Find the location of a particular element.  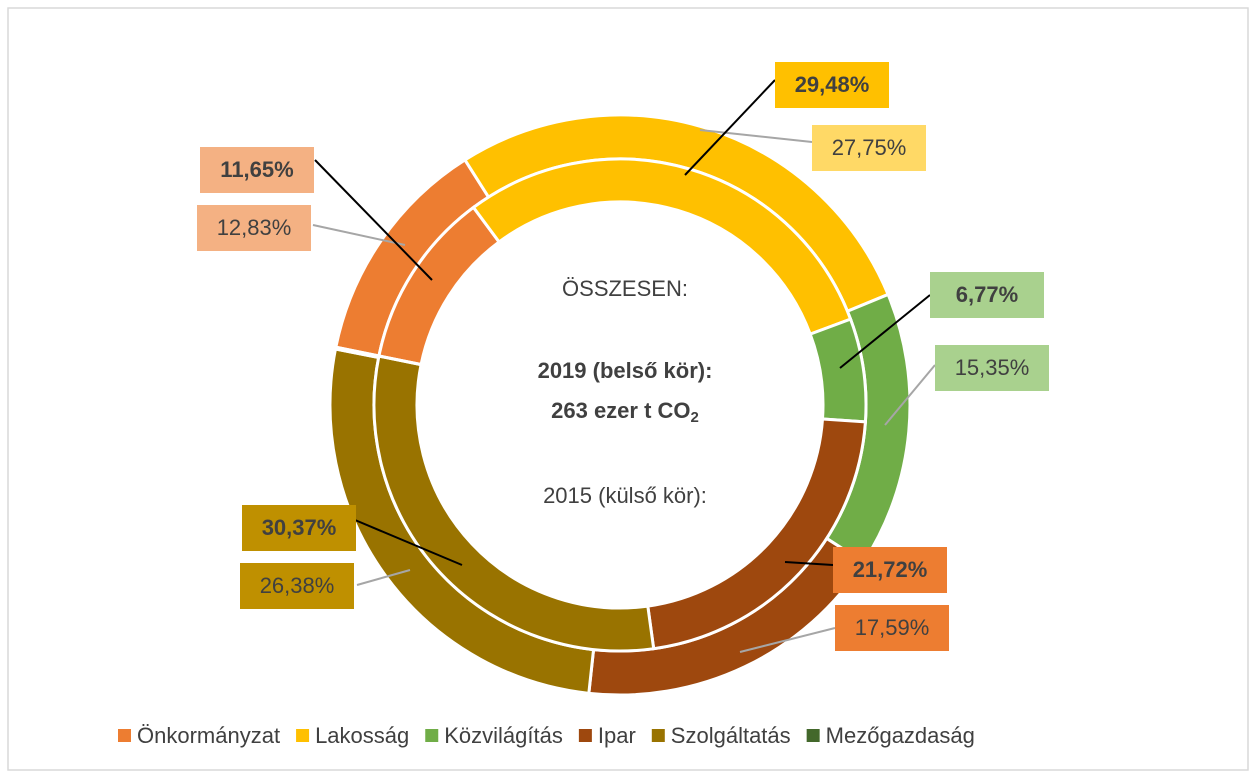

outer-value-label: 26,38% is located at coordinates (297, 585).